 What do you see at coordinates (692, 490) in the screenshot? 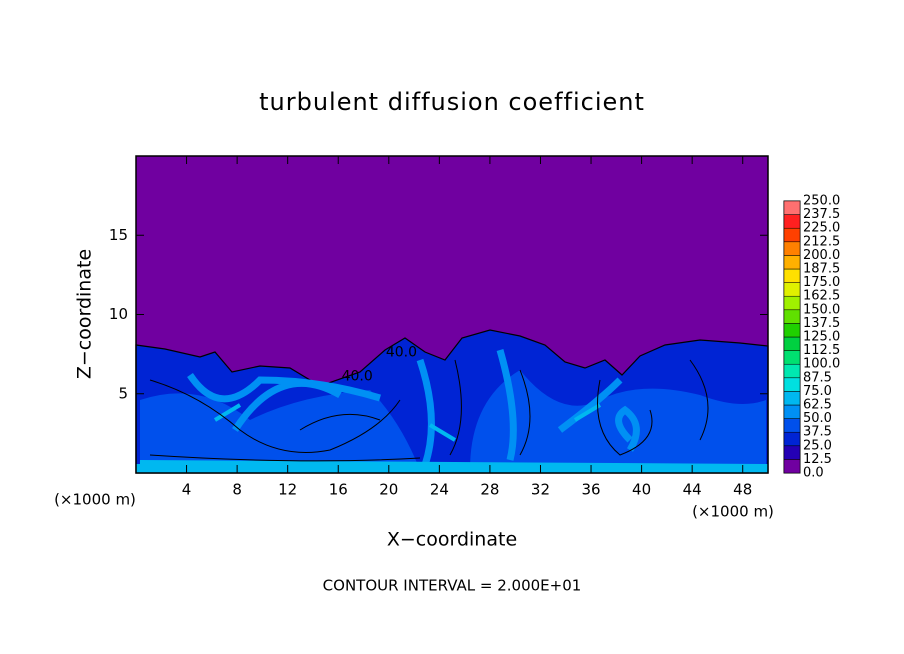
I see `x-tick-label: 44` at bounding box center [692, 490].